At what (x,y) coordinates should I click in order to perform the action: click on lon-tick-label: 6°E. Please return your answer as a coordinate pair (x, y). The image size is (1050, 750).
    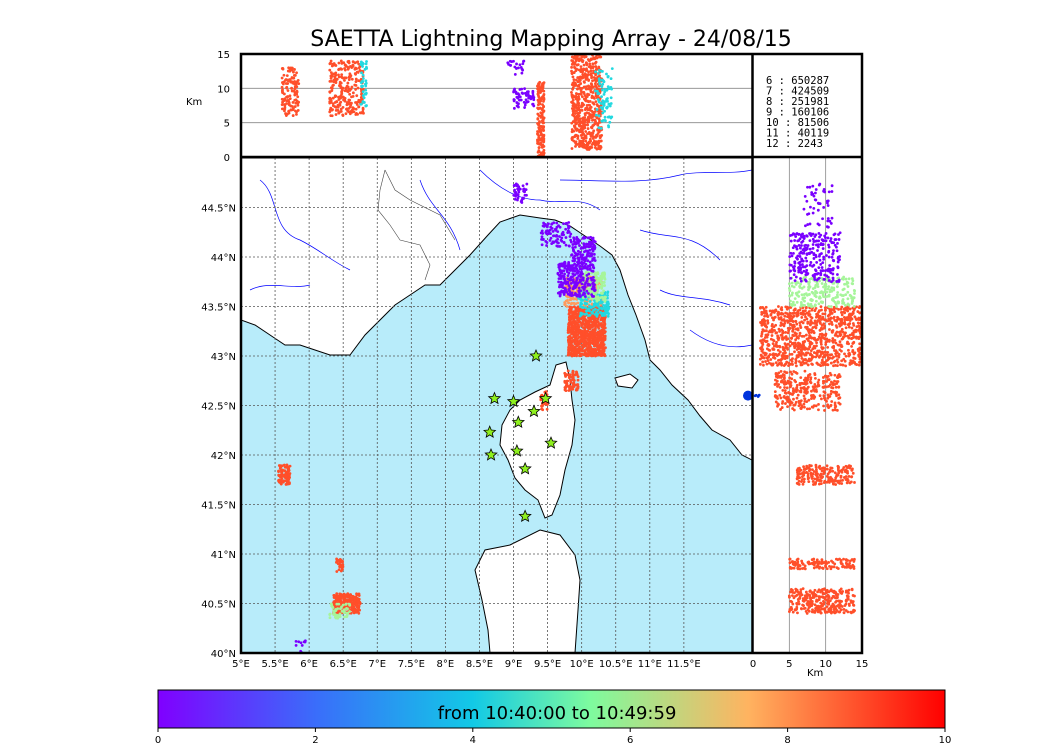
    Looking at the image, I should click on (309, 664).